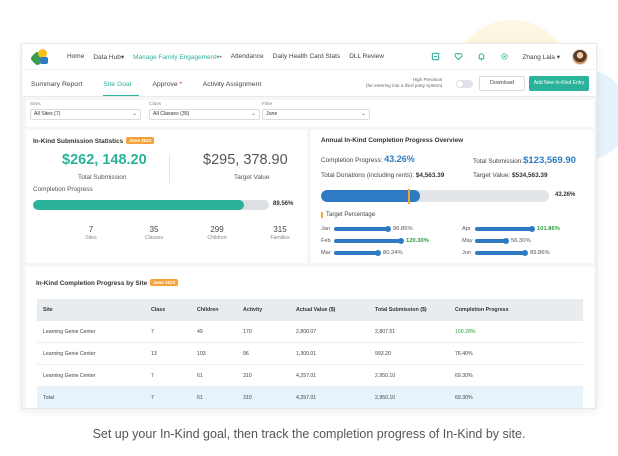  I want to click on nav-daily-health-card-stats: Daily Health Card Stats, so click(306, 56).